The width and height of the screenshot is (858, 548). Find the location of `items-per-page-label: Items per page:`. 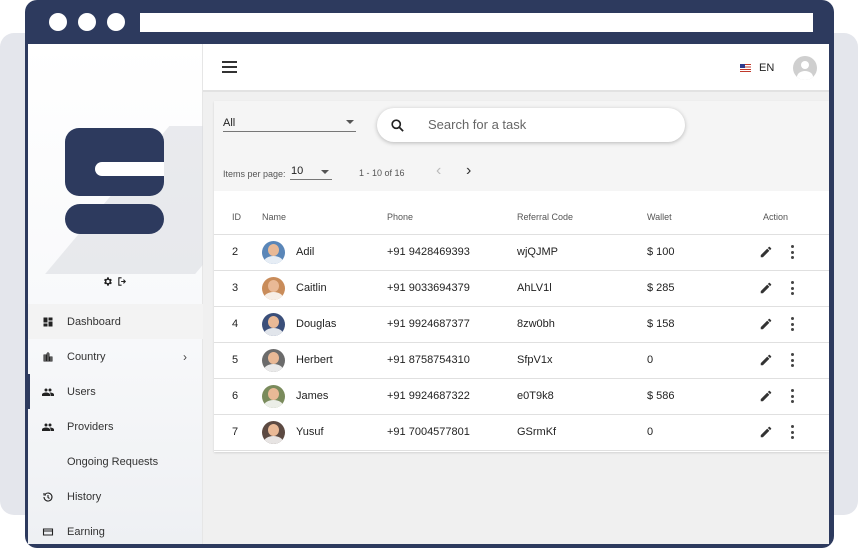

items-per-page-label: Items per page: is located at coordinates (254, 174).